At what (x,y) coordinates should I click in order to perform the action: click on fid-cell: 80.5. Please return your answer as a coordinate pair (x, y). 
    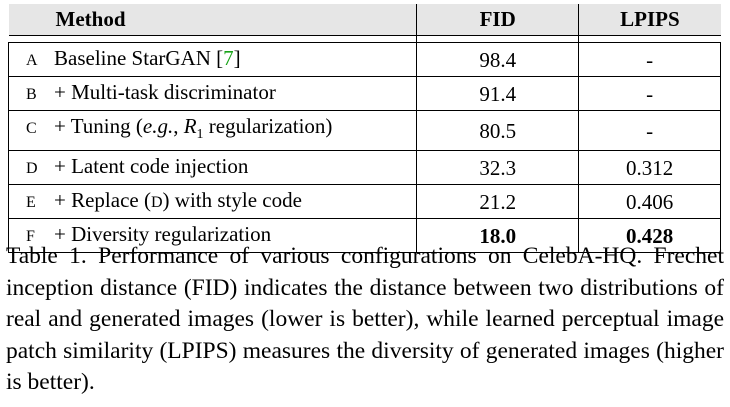
    Looking at the image, I should click on (498, 130).